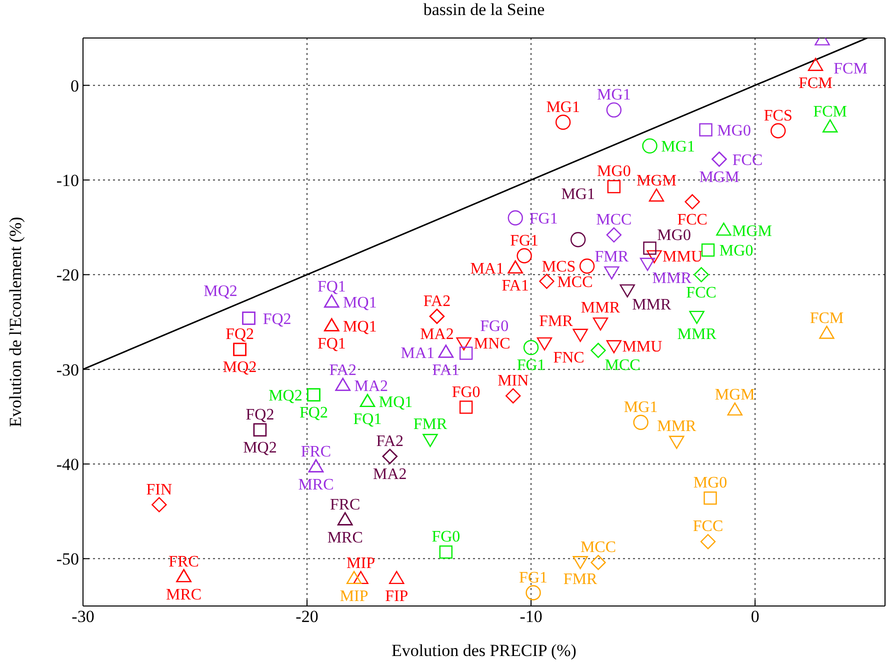 The height and width of the screenshot is (663, 886). Describe the element at coordinates (559, 267) in the screenshot. I see `data-label: MCS` at that location.